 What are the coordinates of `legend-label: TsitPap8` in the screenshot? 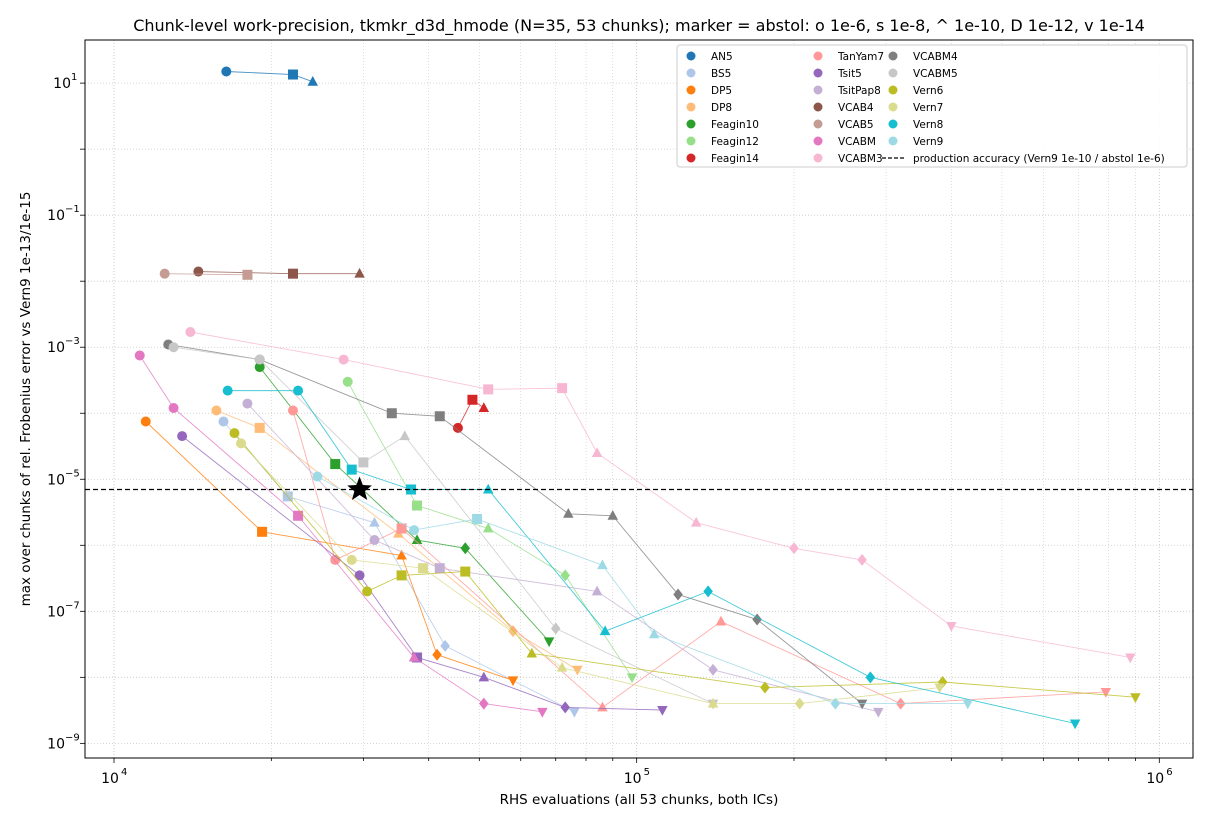 It's located at (859, 91).